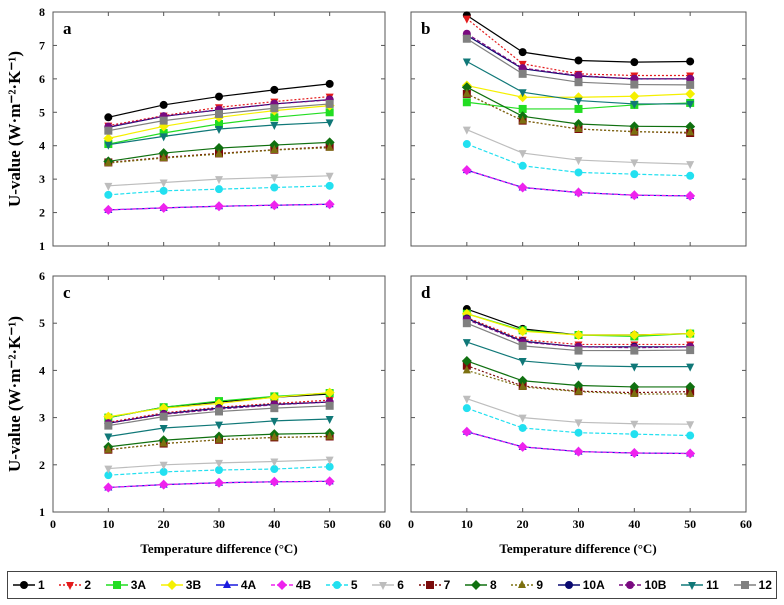  Describe the element at coordinates (577, 548) in the screenshot. I see `x-axis-title: Temperature difference (°C)` at that location.